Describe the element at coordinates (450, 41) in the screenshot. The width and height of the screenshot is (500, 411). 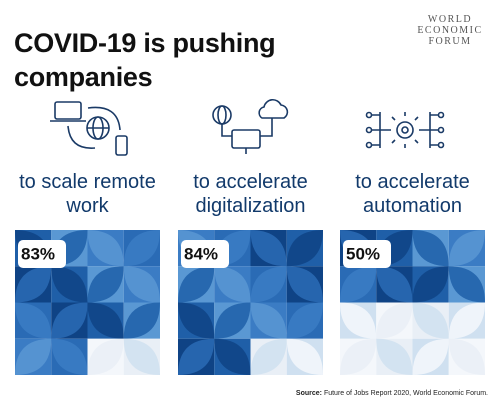
I see `logo-line: FORUM` at that location.